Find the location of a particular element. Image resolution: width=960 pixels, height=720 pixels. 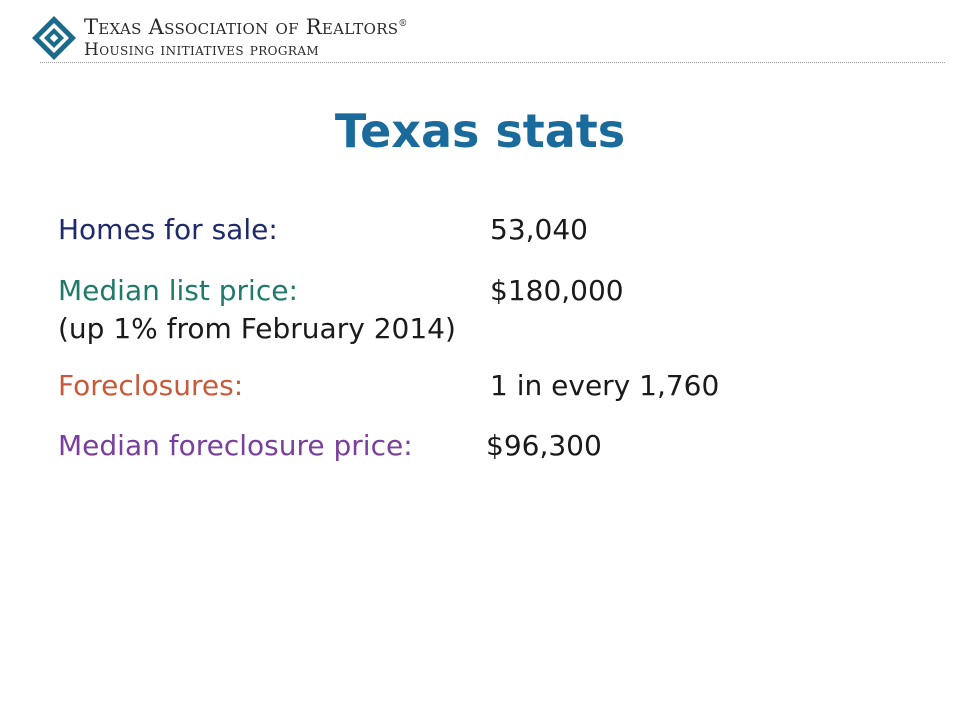

stat-value: 1 in every 1,760 is located at coordinates (605, 385).